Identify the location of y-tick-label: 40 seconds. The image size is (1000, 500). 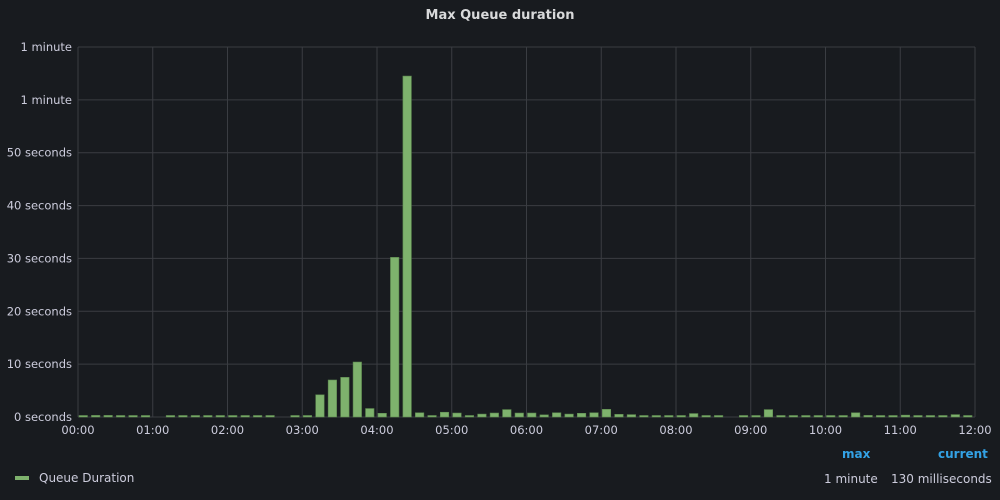
(39, 206).